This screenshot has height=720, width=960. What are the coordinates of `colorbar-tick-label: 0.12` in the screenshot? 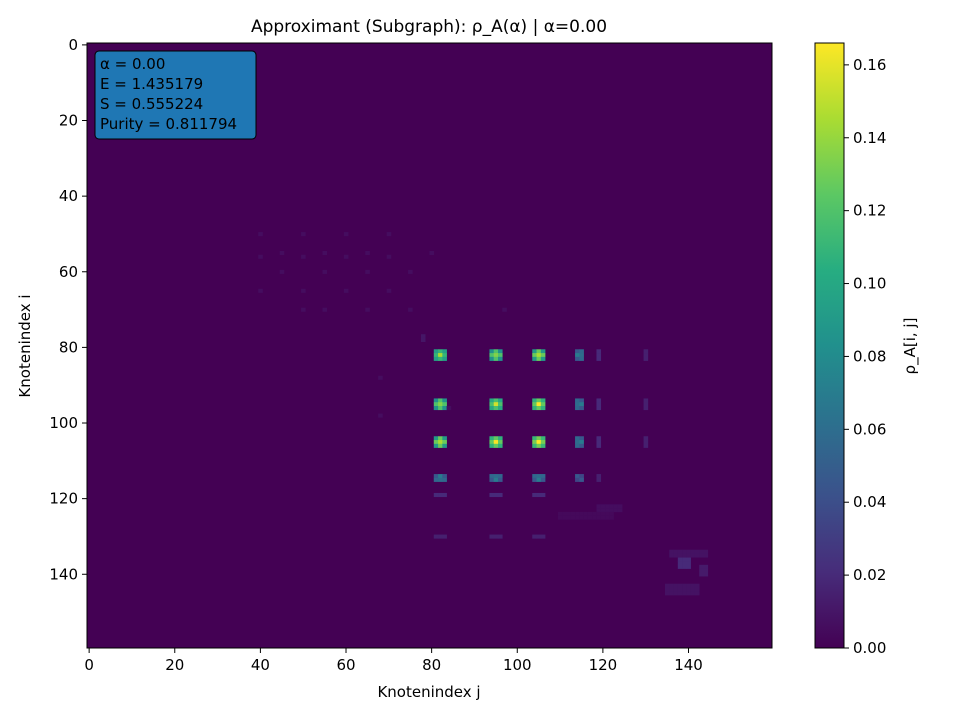 It's located at (869, 211).